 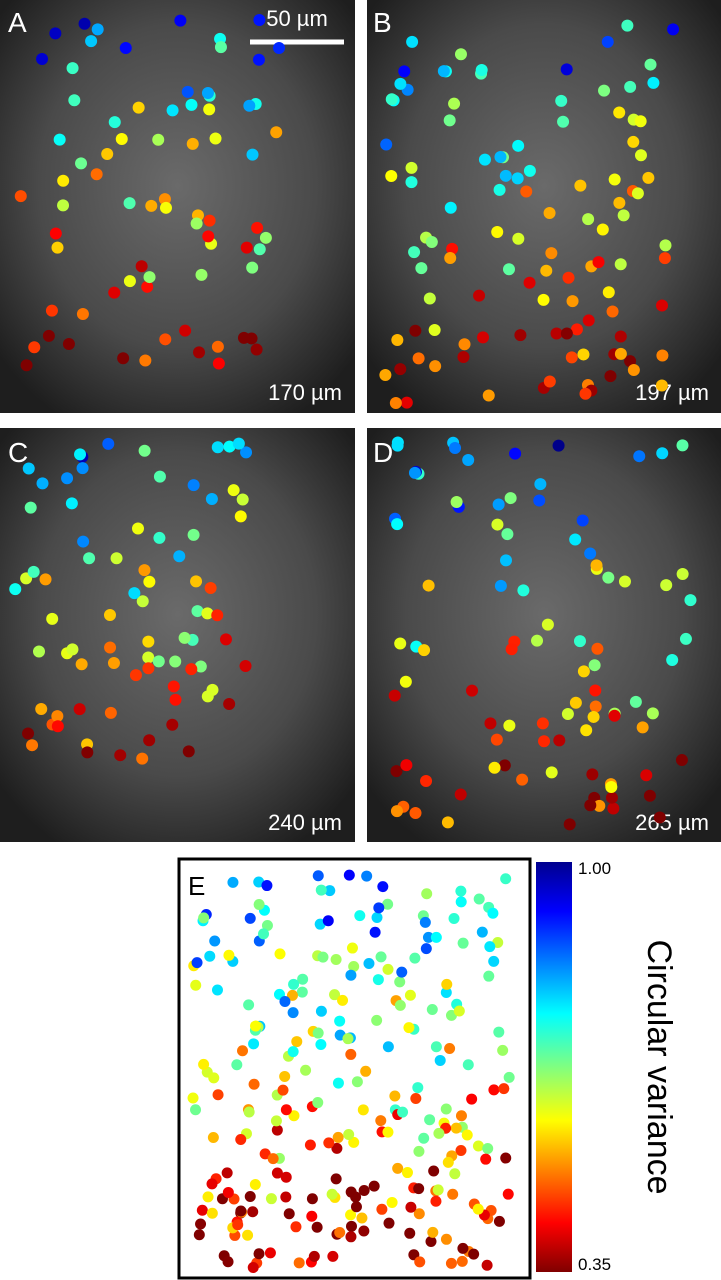 I want to click on depth-label: 197 µm, so click(x=672, y=392).